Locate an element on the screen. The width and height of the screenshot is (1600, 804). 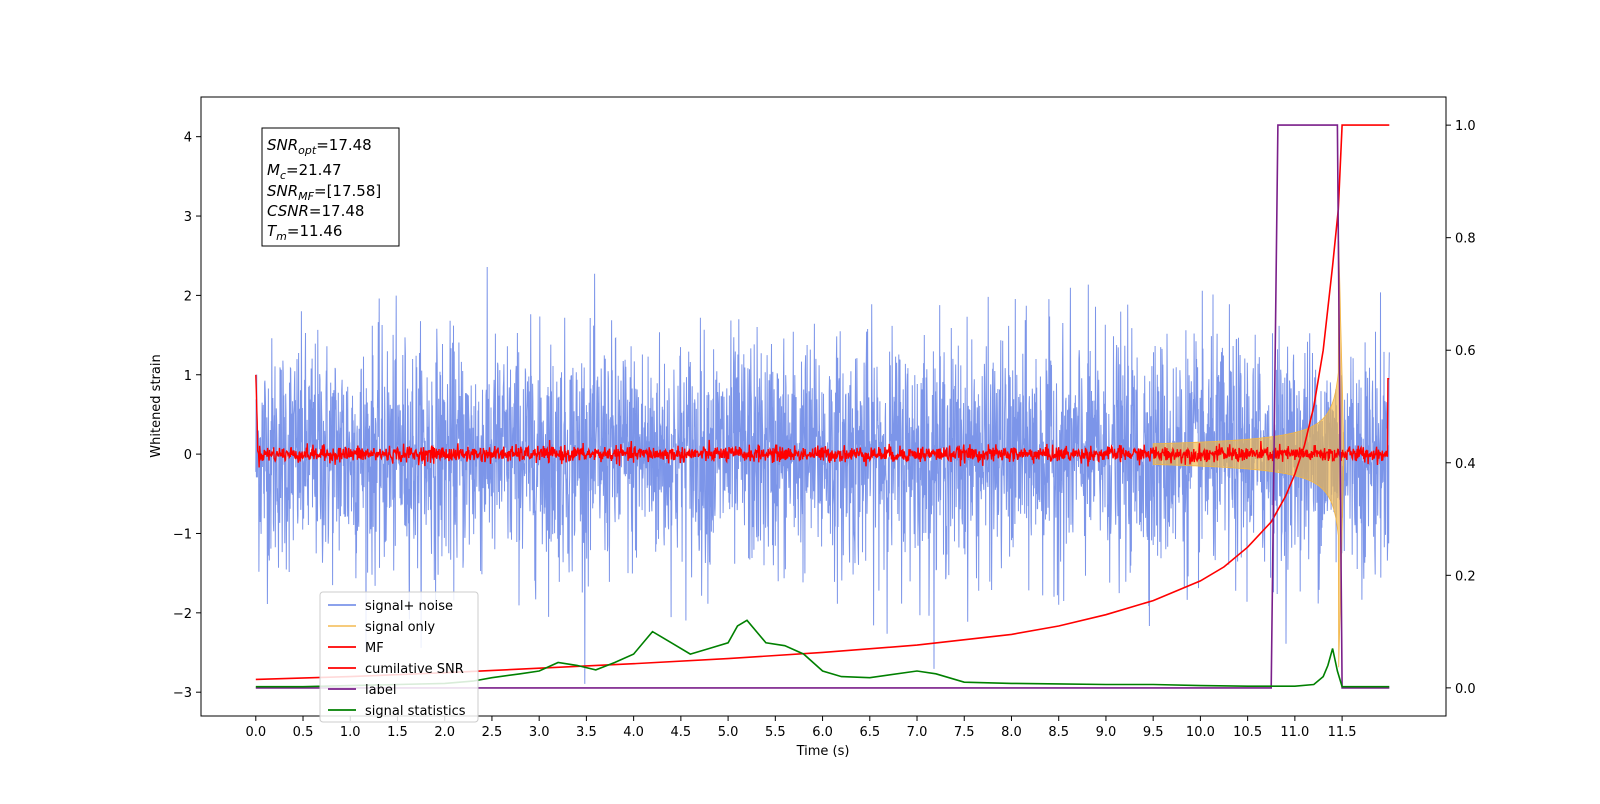
x-tick-label: 0.5 is located at coordinates (303, 732).